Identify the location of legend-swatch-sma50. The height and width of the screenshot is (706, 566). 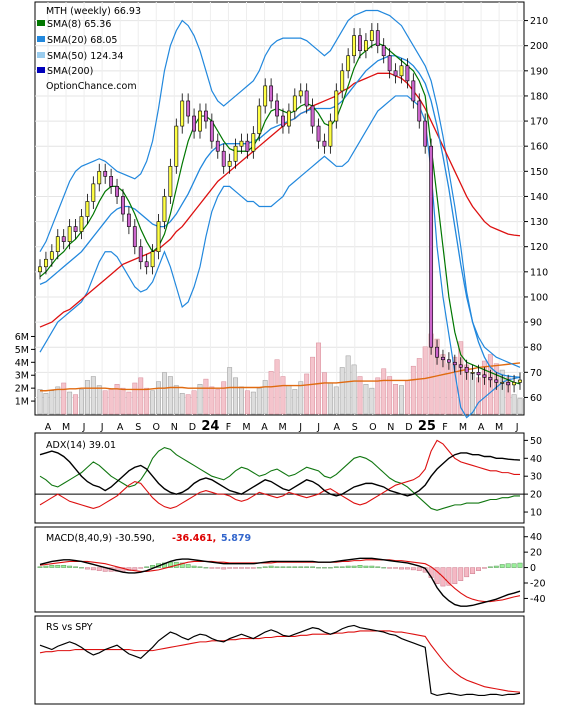
(41, 55).